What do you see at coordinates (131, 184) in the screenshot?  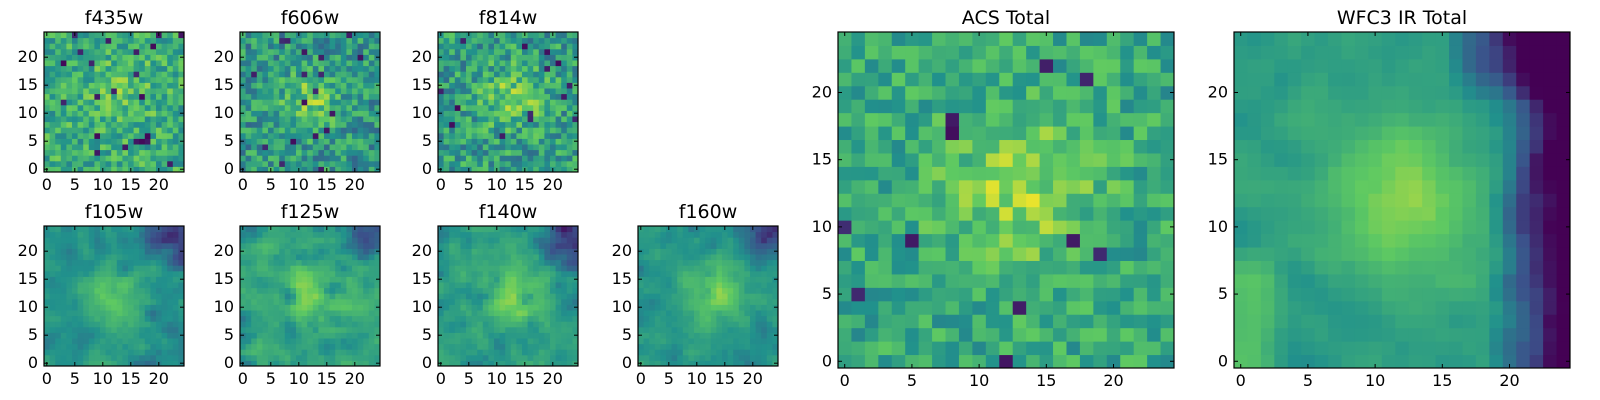 I see `x-tick-label: 15` at bounding box center [131, 184].